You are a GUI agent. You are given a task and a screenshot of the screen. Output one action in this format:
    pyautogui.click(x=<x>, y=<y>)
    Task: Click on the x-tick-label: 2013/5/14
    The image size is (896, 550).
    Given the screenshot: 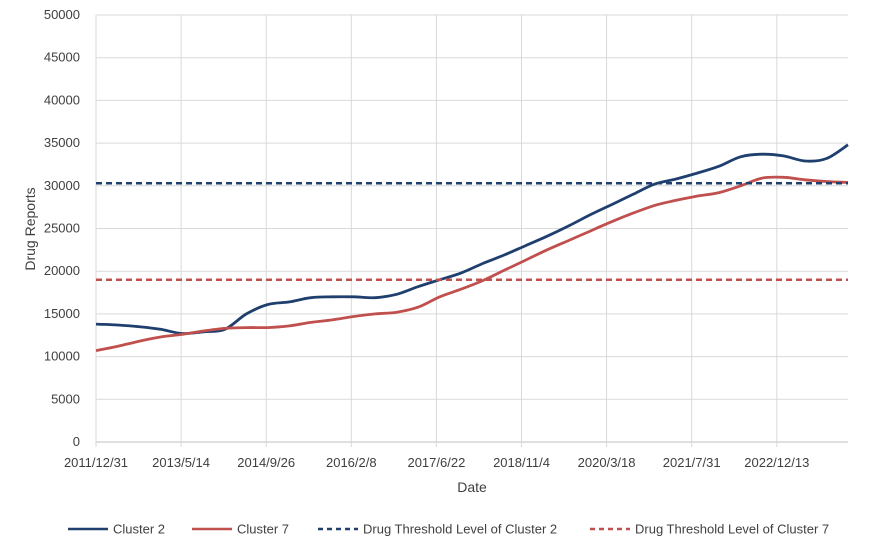 What is the action you would take?
    pyautogui.click(x=181, y=462)
    